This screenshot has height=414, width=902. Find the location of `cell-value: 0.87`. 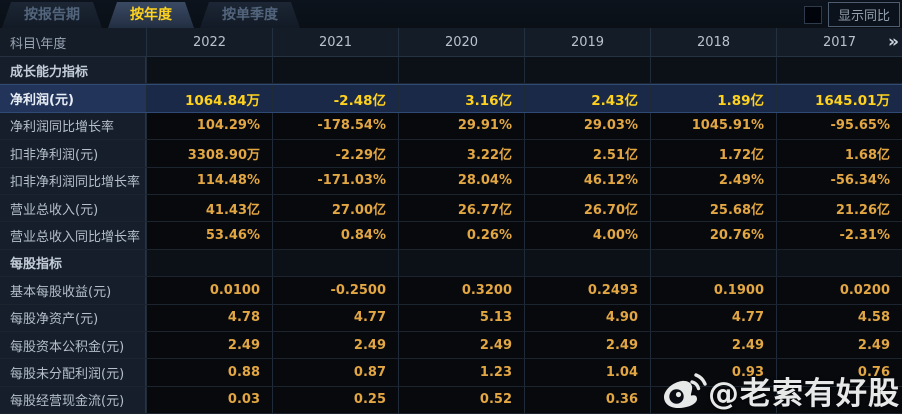

cell-value: 0.87 is located at coordinates (335, 372).